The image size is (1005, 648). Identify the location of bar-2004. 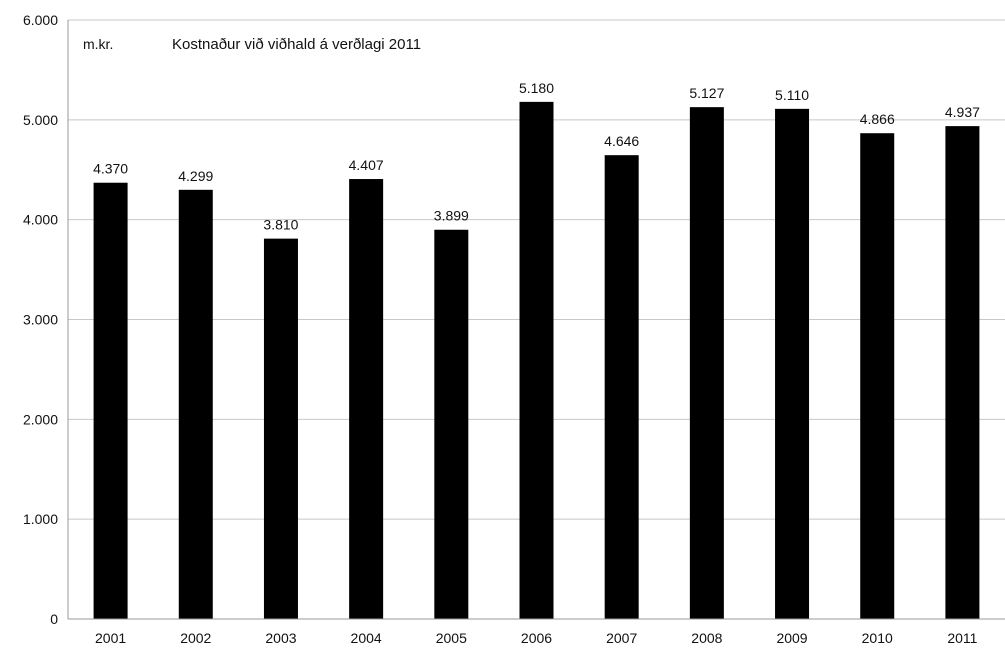
(366, 399).